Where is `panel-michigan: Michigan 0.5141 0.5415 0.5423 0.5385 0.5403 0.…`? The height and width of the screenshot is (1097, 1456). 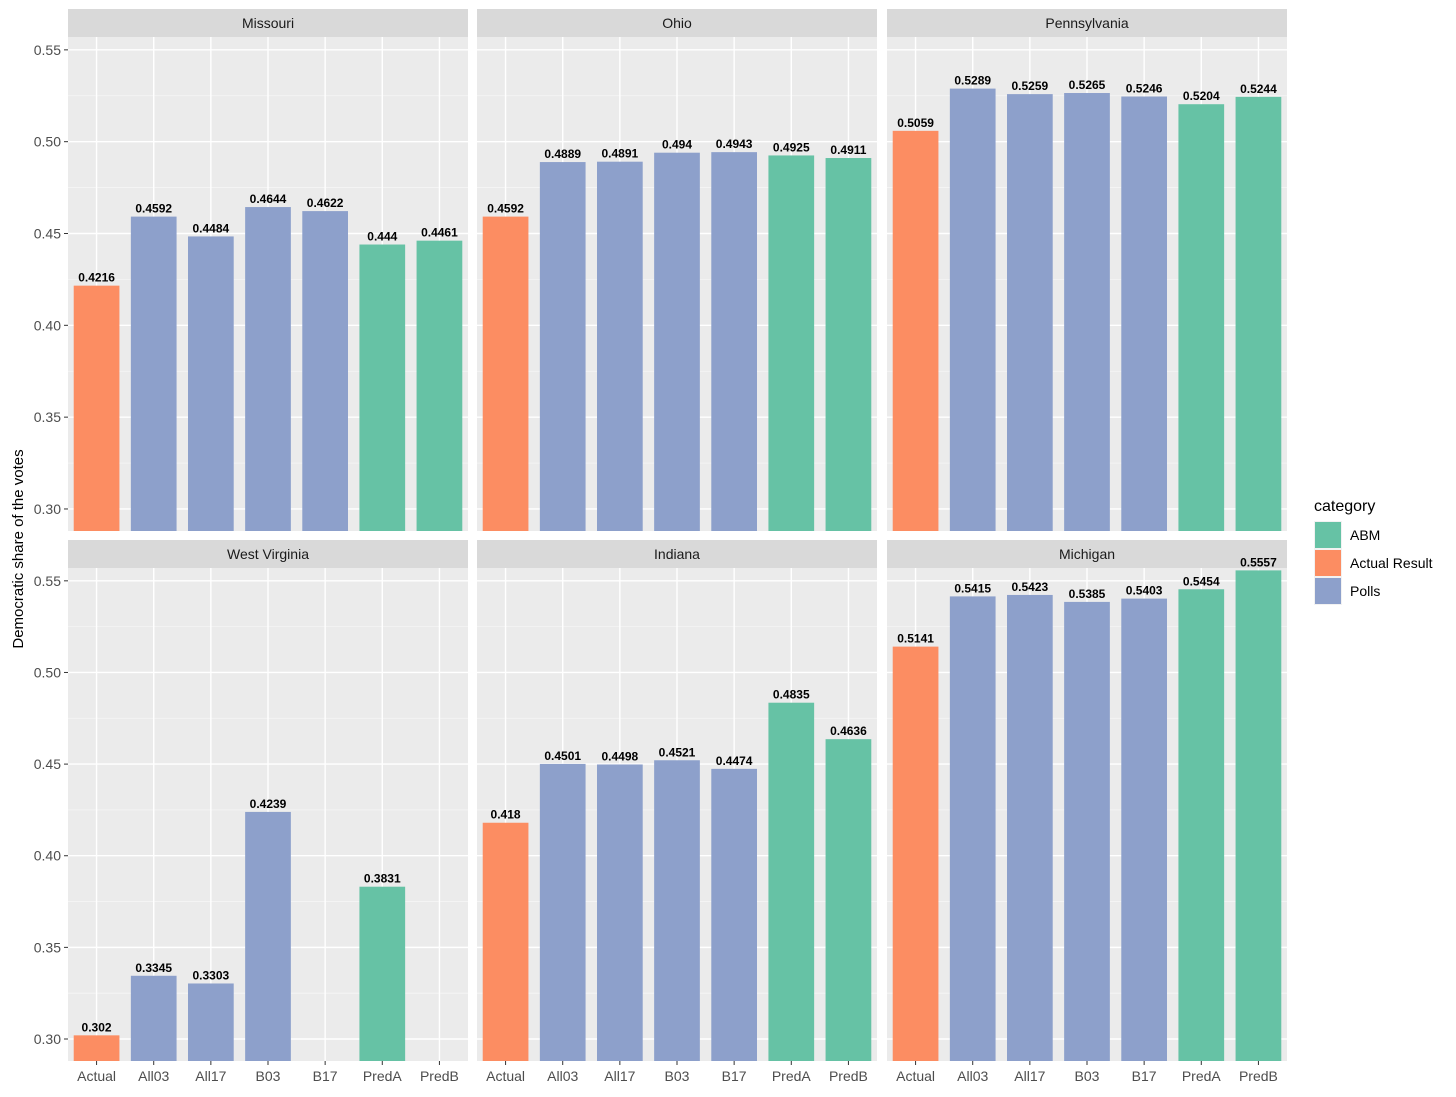
panel-michigan: Michigan 0.5141 0.5415 0.5423 0.5385 0.5403 0.… is located at coordinates (1087, 812).